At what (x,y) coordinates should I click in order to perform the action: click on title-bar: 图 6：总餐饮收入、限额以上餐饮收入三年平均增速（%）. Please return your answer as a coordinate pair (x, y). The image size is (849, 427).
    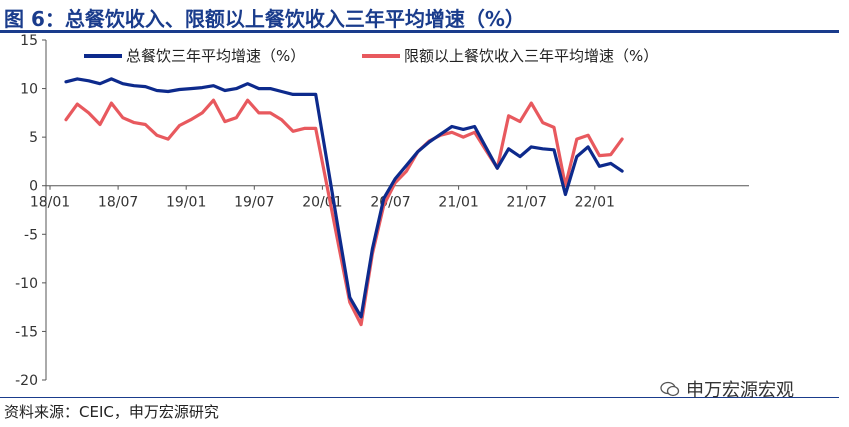
    Looking at the image, I should click on (424, 16).